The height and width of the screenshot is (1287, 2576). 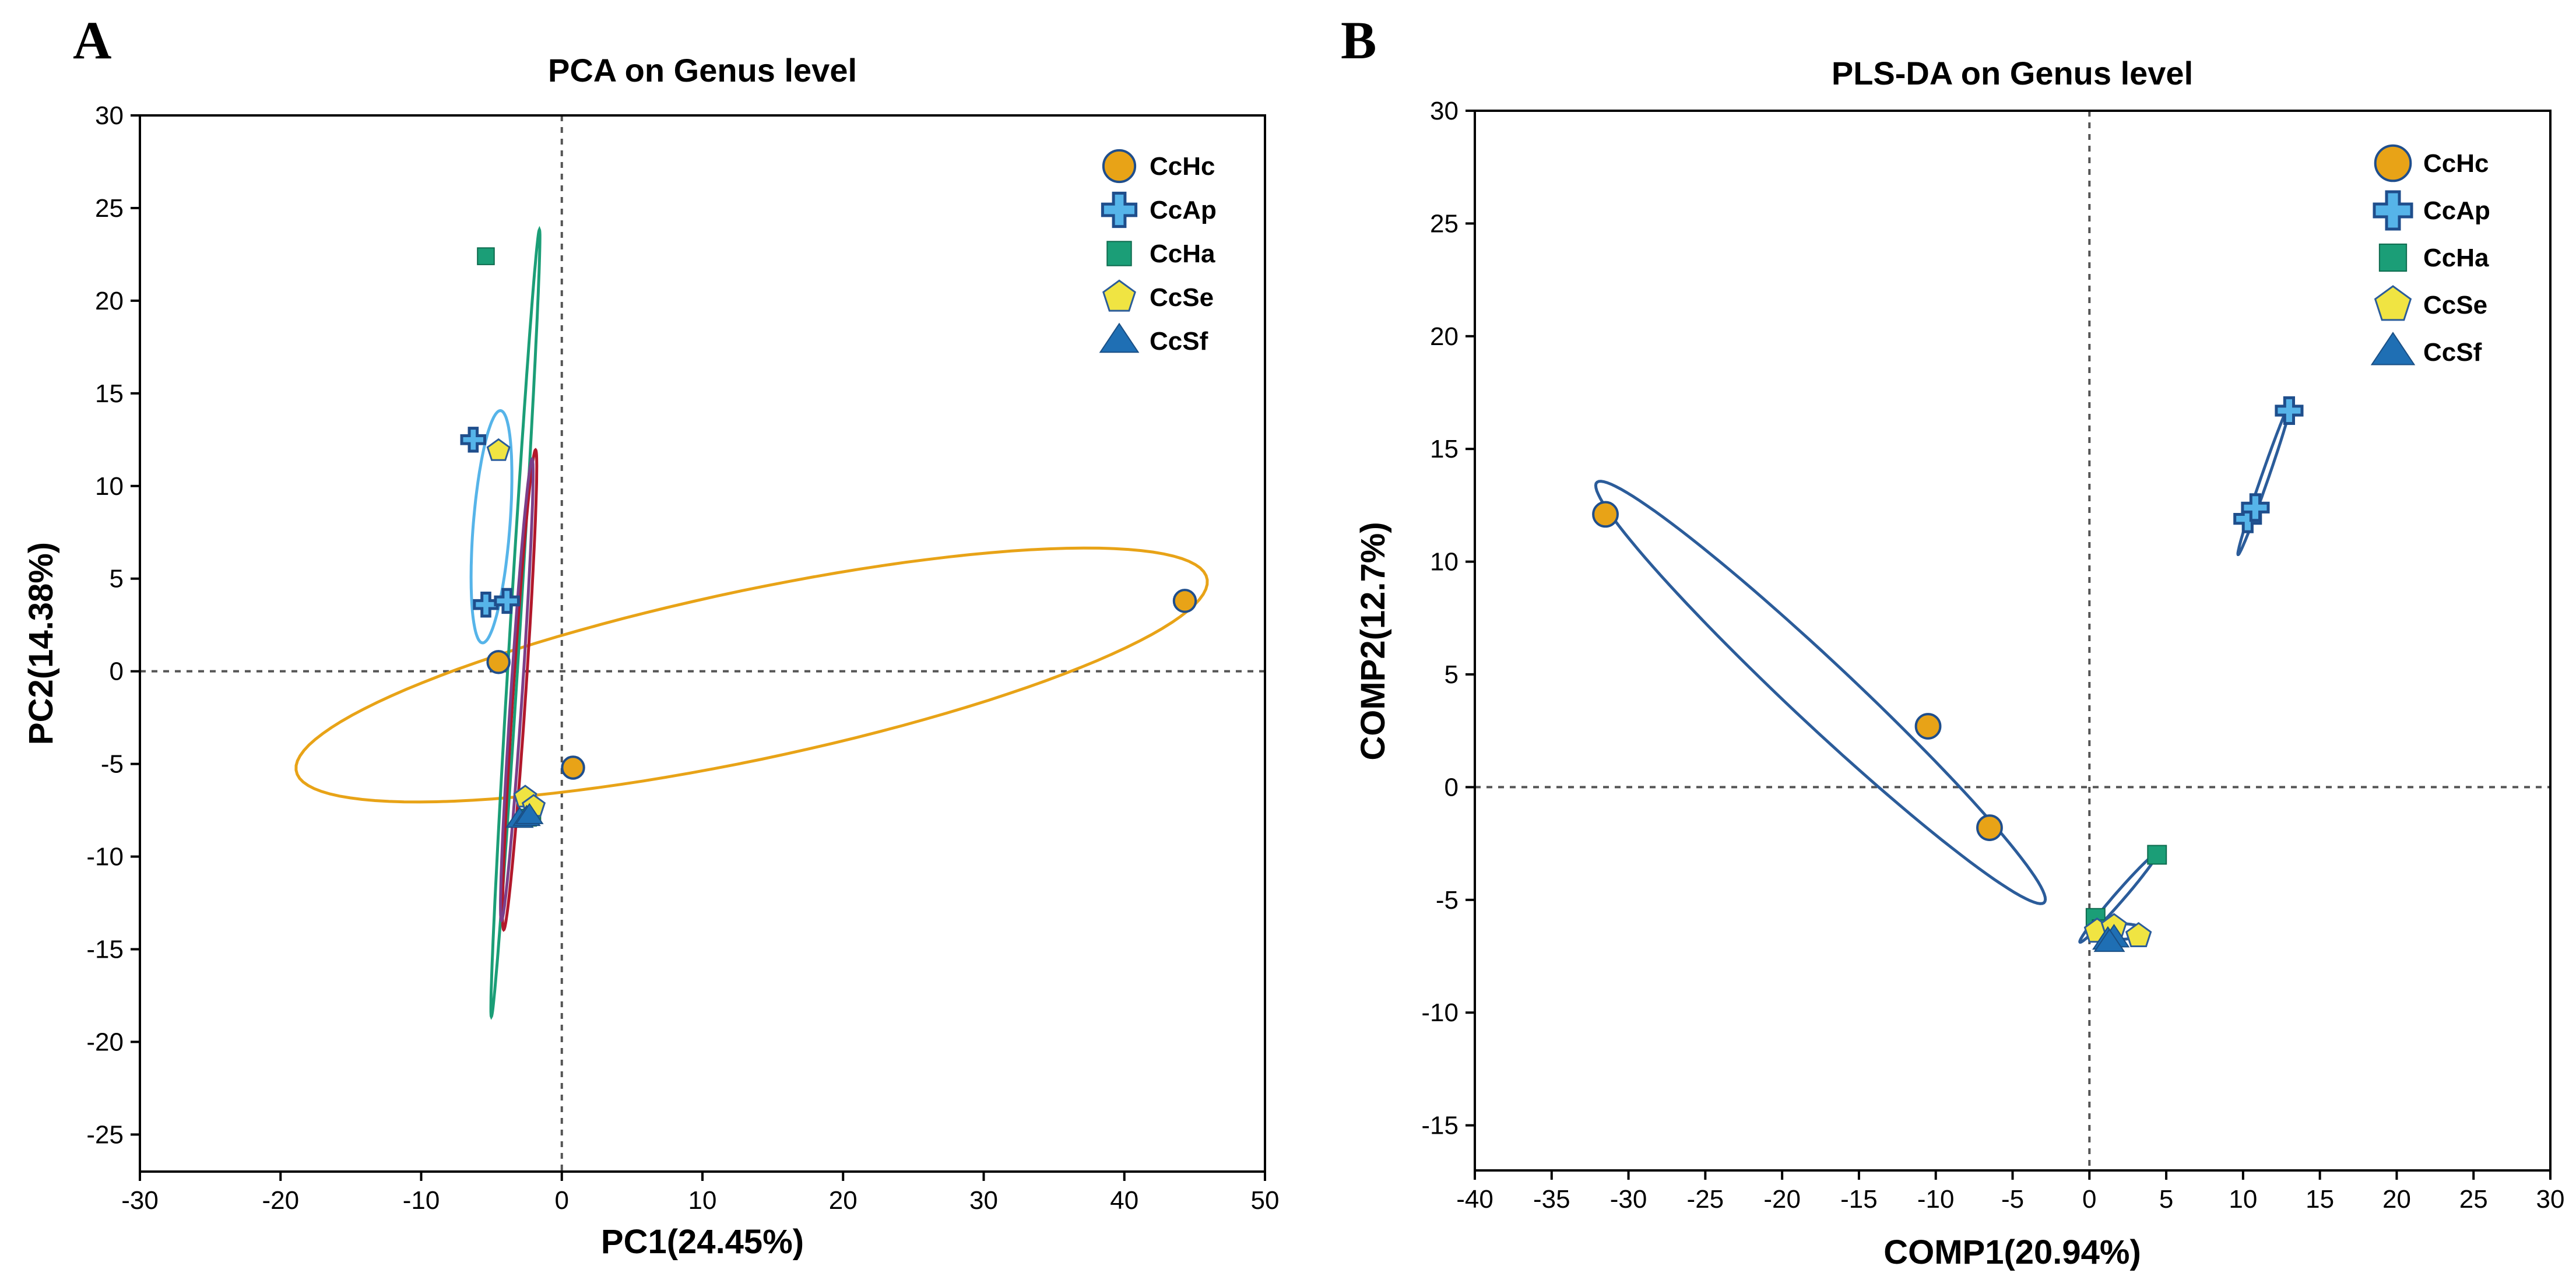 What do you see at coordinates (702, 1242) in the screenshot?
I see `x-axis-label-a: PC1(24.45%)` at bounding box center [702, 1242].